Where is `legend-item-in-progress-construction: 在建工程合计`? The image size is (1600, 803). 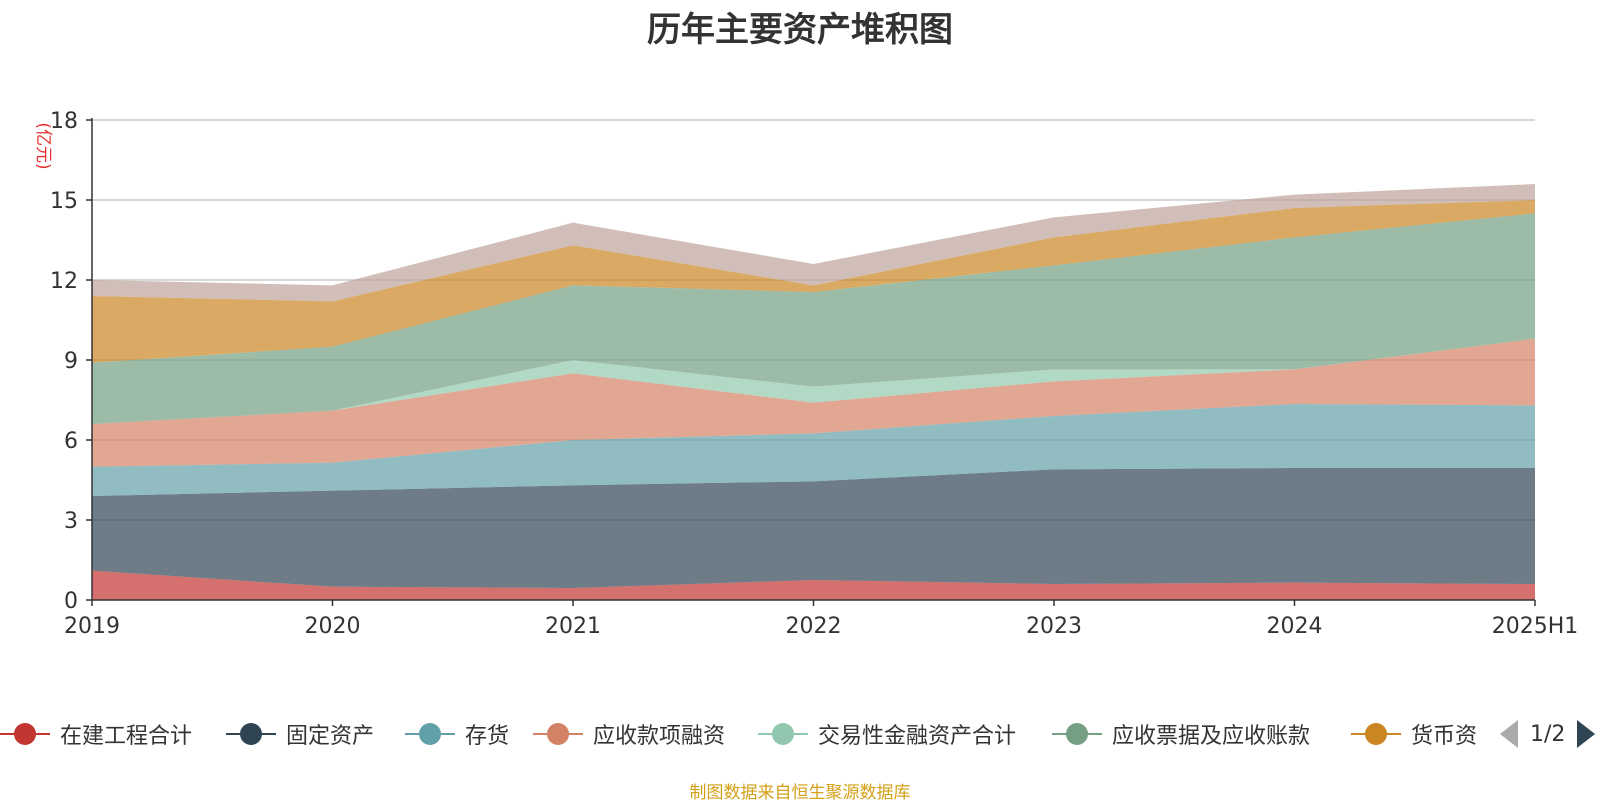
legend-item-in-progress-construction: 在建工程合计 is located at coordinates (96, 734).